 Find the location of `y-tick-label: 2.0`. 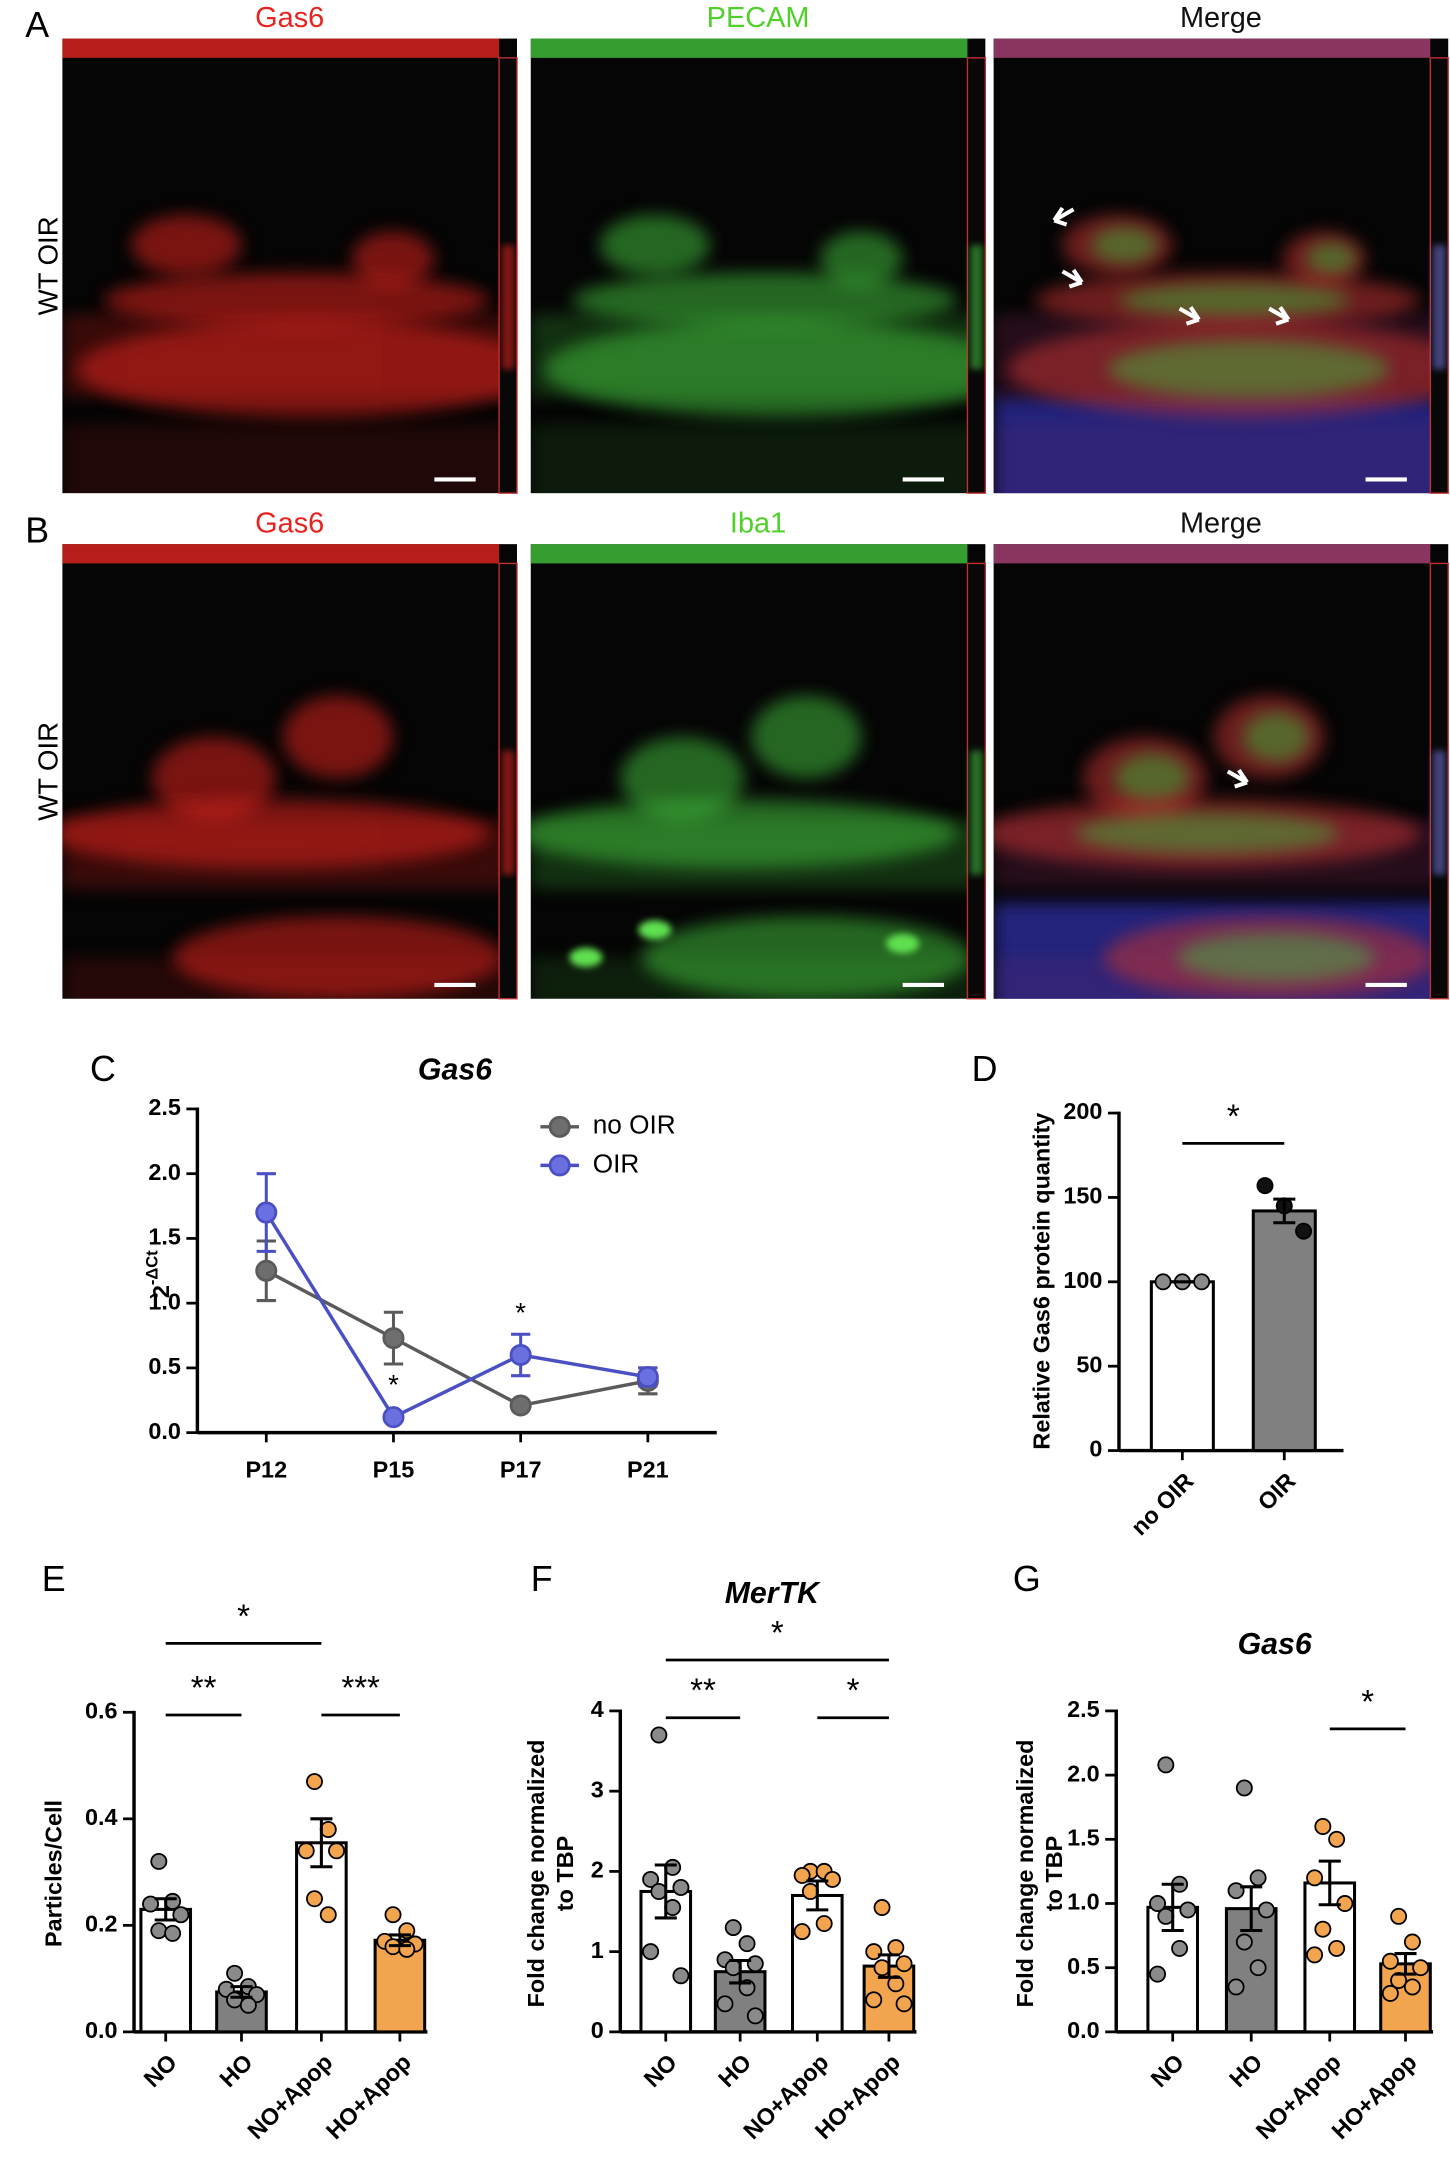

y-tick-label: 2.0 is located at coordinates (1083, 1773).